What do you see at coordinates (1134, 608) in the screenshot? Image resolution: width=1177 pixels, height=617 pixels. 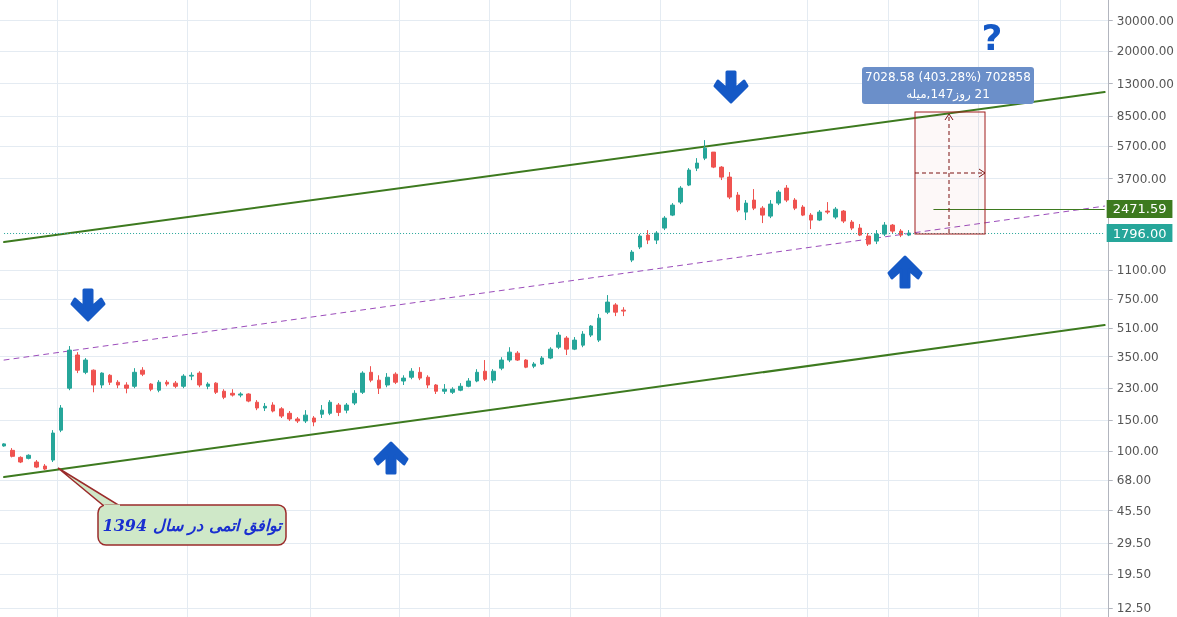 I see `y-tick-label: 12.50` at bounding box center [1134, 608].